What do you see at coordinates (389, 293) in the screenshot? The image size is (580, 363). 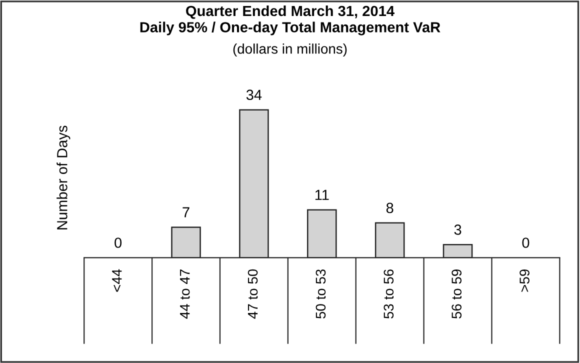 I see `x-tick-label: 53 to 56` at bounding box center [389, 293].